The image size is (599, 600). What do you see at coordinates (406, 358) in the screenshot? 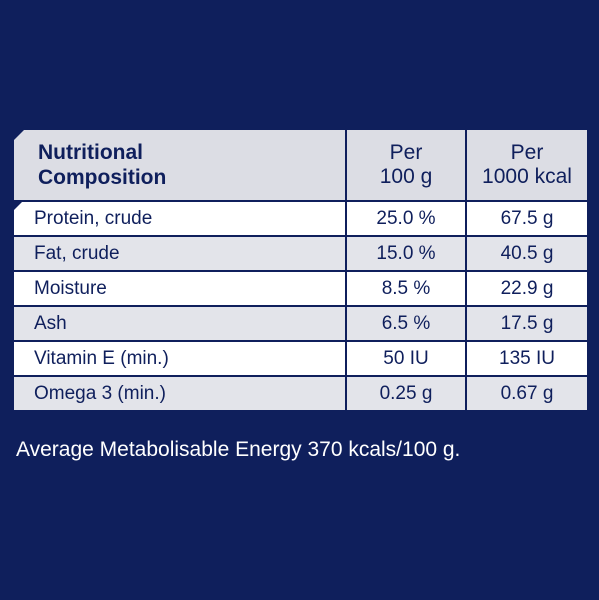
I see `row-per-100g: 50 IU` at bounding box center [406, 358].